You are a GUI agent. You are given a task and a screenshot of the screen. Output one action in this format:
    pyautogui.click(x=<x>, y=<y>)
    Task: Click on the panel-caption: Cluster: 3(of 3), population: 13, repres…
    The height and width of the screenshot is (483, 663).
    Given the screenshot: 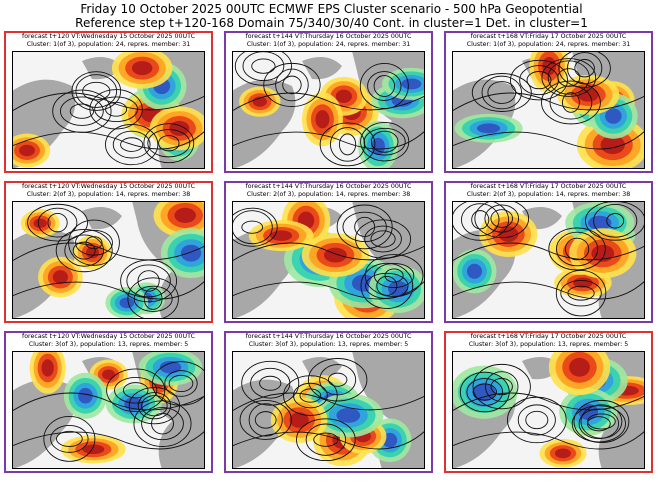 What is the action you would take?
    pyautogui.click(x=108, y=344)
    